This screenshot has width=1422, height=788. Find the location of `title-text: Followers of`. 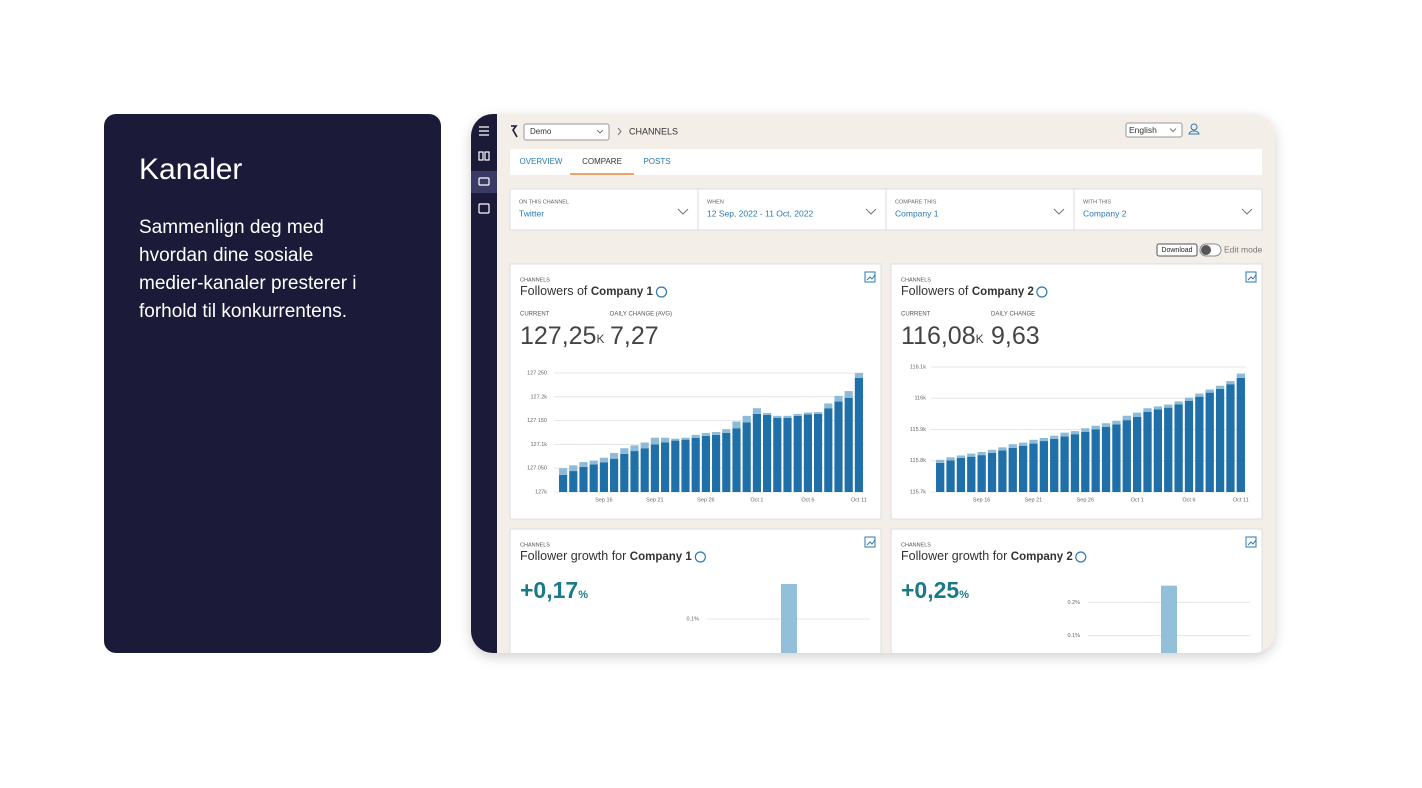

title-text: Followers of is located at coordinates (935, 291).